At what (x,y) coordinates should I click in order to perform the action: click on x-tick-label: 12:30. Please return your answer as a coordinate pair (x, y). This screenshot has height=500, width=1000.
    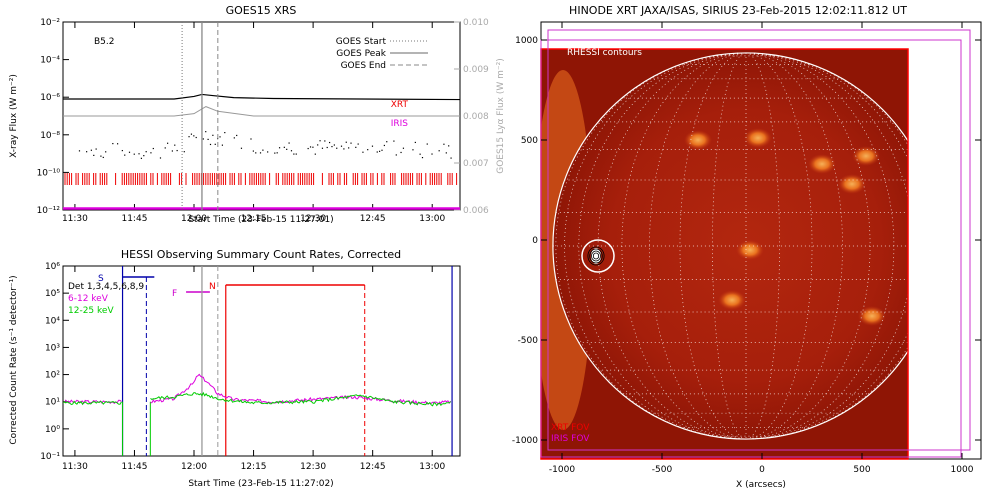
    Looking at the image, I should click on (313, 219).